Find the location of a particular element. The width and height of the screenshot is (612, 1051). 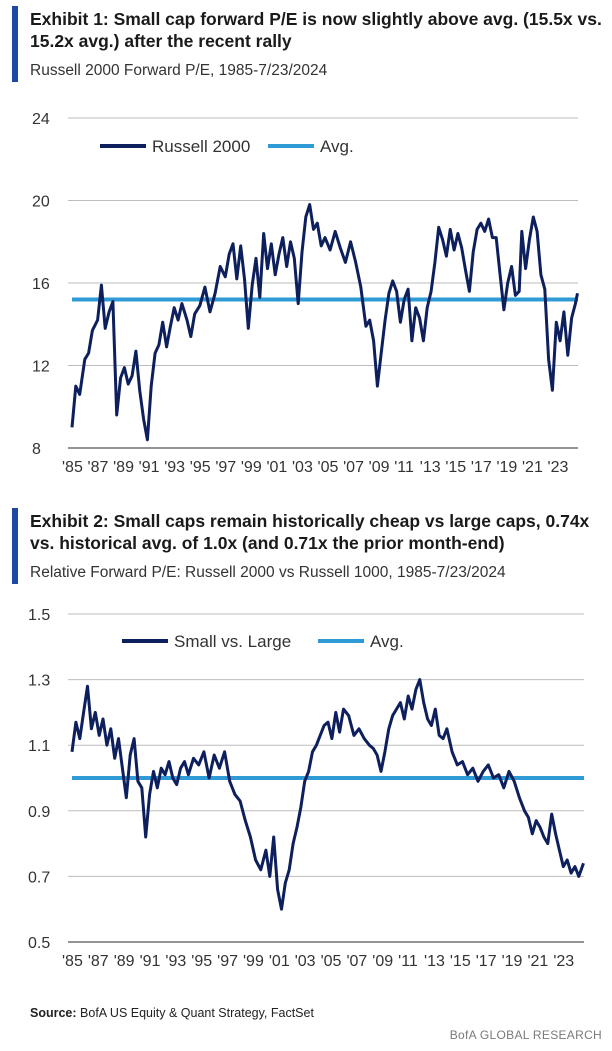

chart1-legend-label-avg: Avg. is located at coordinates (337, 146).